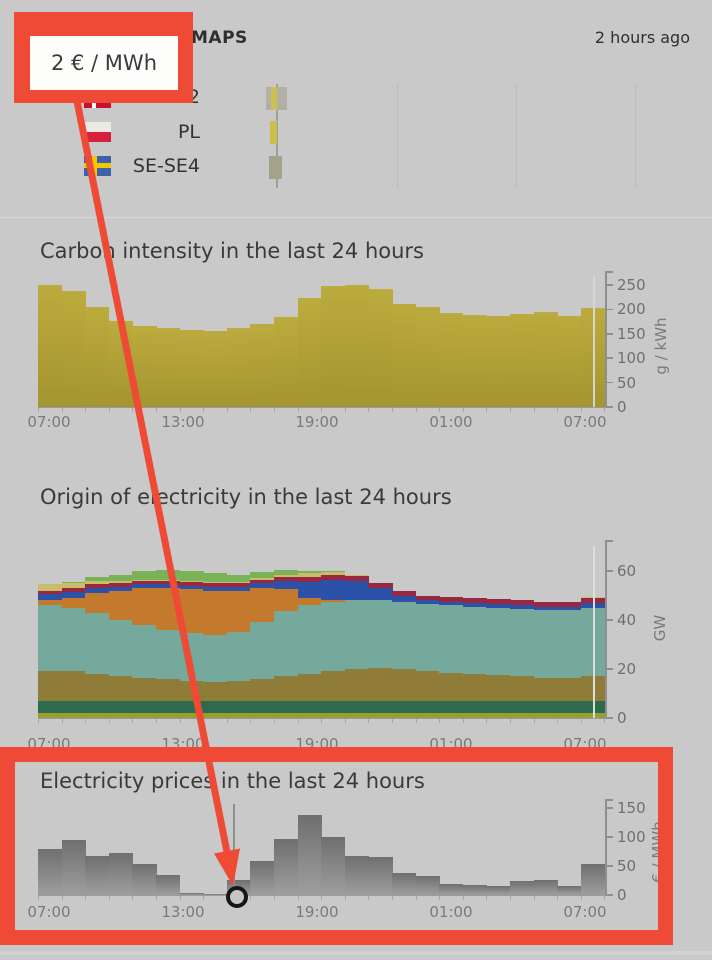  What do you see at coordinates (103, 63) in the screenshot?
I see `price-tooltip-value: 2 € / MWh` at bounding box center [103, 63].